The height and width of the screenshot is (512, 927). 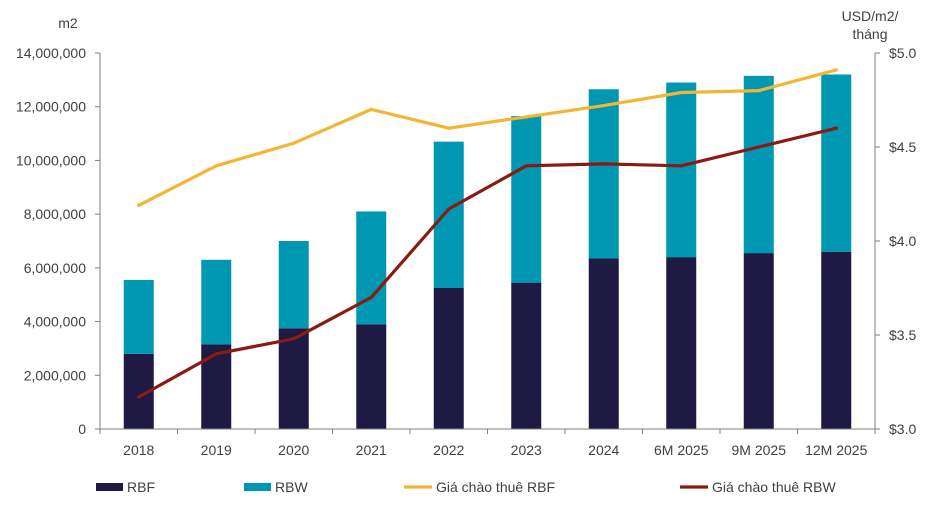 I want to click on x-tick-label: 2020, so click(x=293, y=450).